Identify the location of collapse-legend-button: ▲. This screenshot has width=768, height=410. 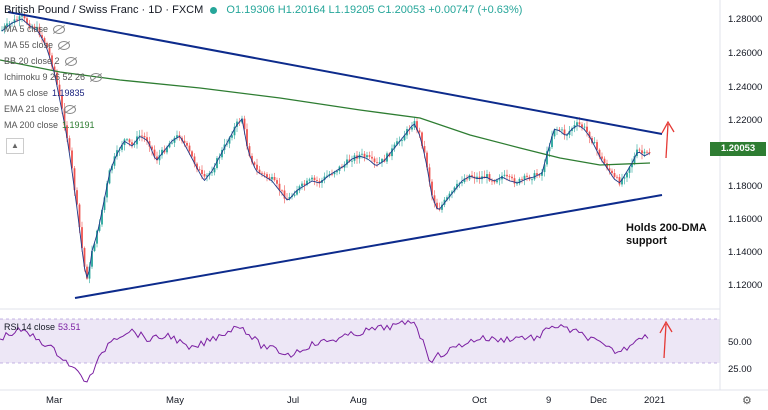
(15, 146).